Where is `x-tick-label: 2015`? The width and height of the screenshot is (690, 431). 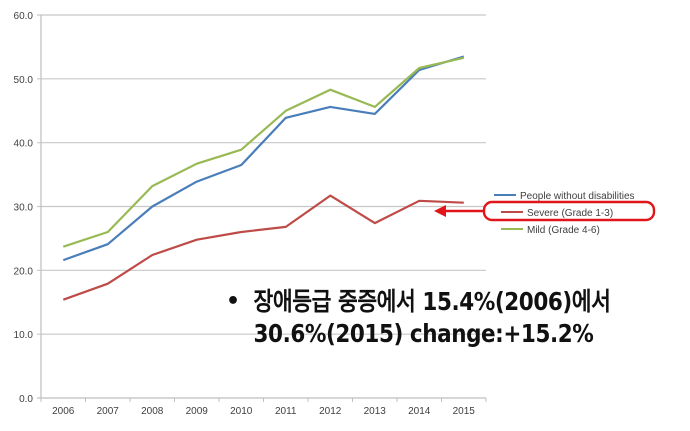 x-tick-label: 2015 is located at coordinates (464, 411).